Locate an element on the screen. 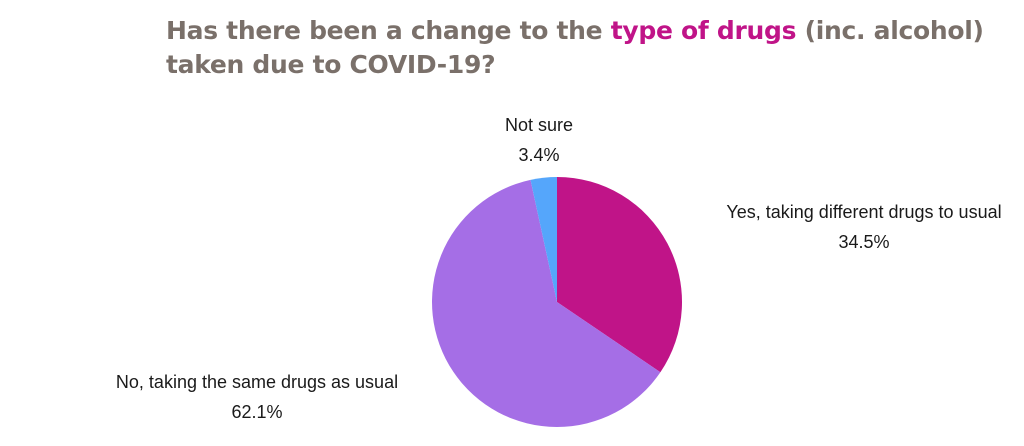  slice-label: Not sure is located at coordinates (539, 125).